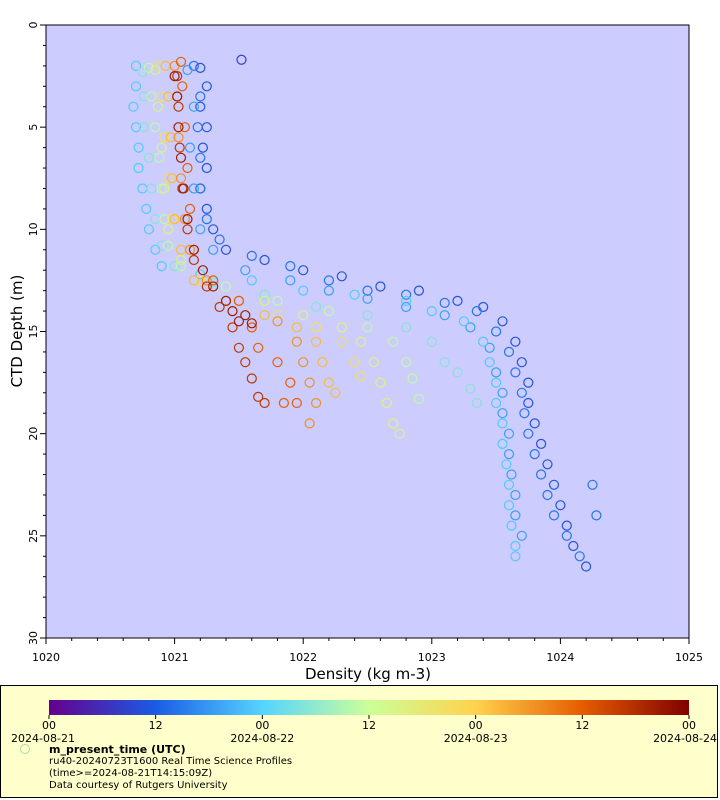 Image resolution: width=720 pixels, height=800 pixels. What do you see at coordinates (303, 657) in the screenshot?
I see `x-tick-label: 1022` at bounding box center [303, 657].